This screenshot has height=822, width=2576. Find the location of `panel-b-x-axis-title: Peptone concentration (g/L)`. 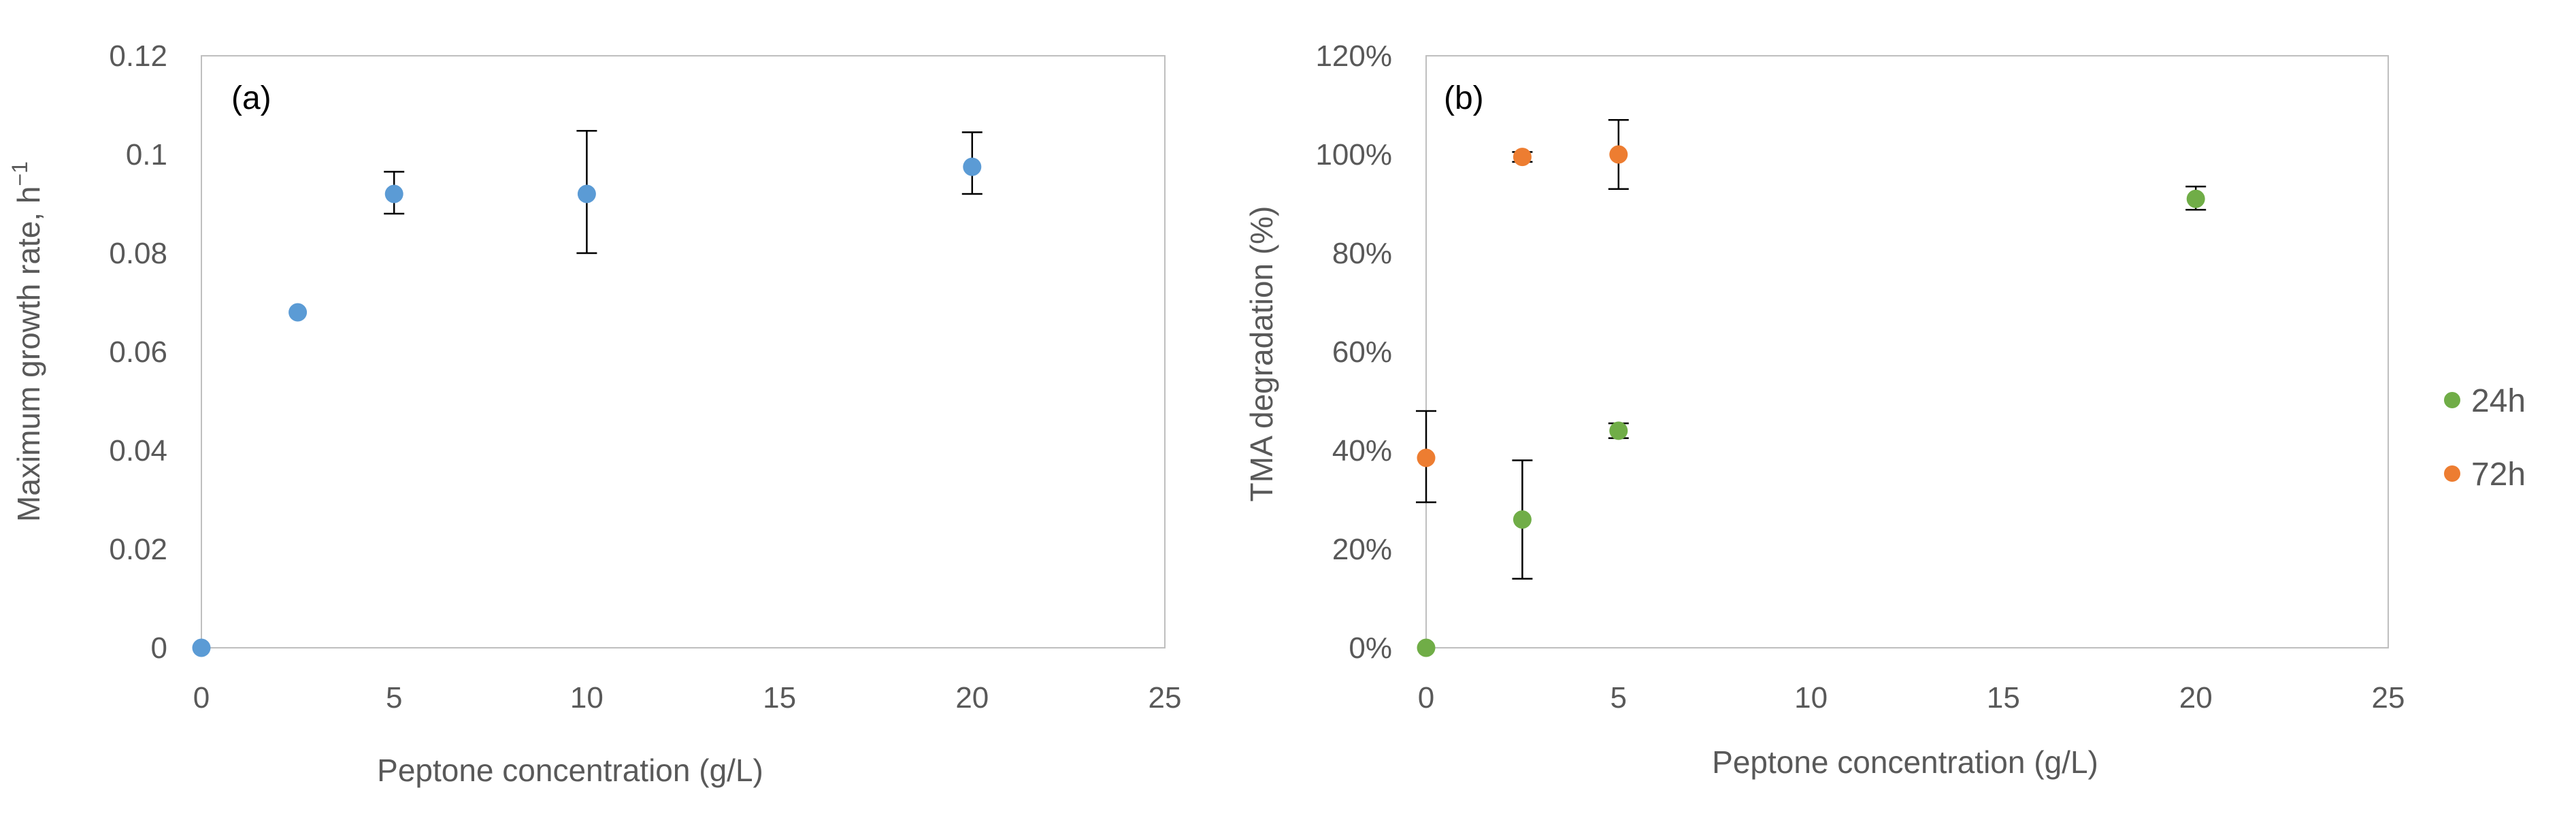

panel-b-x-axis-title: Peptone concentration (g/L) is located at coordinates (1905, 762).